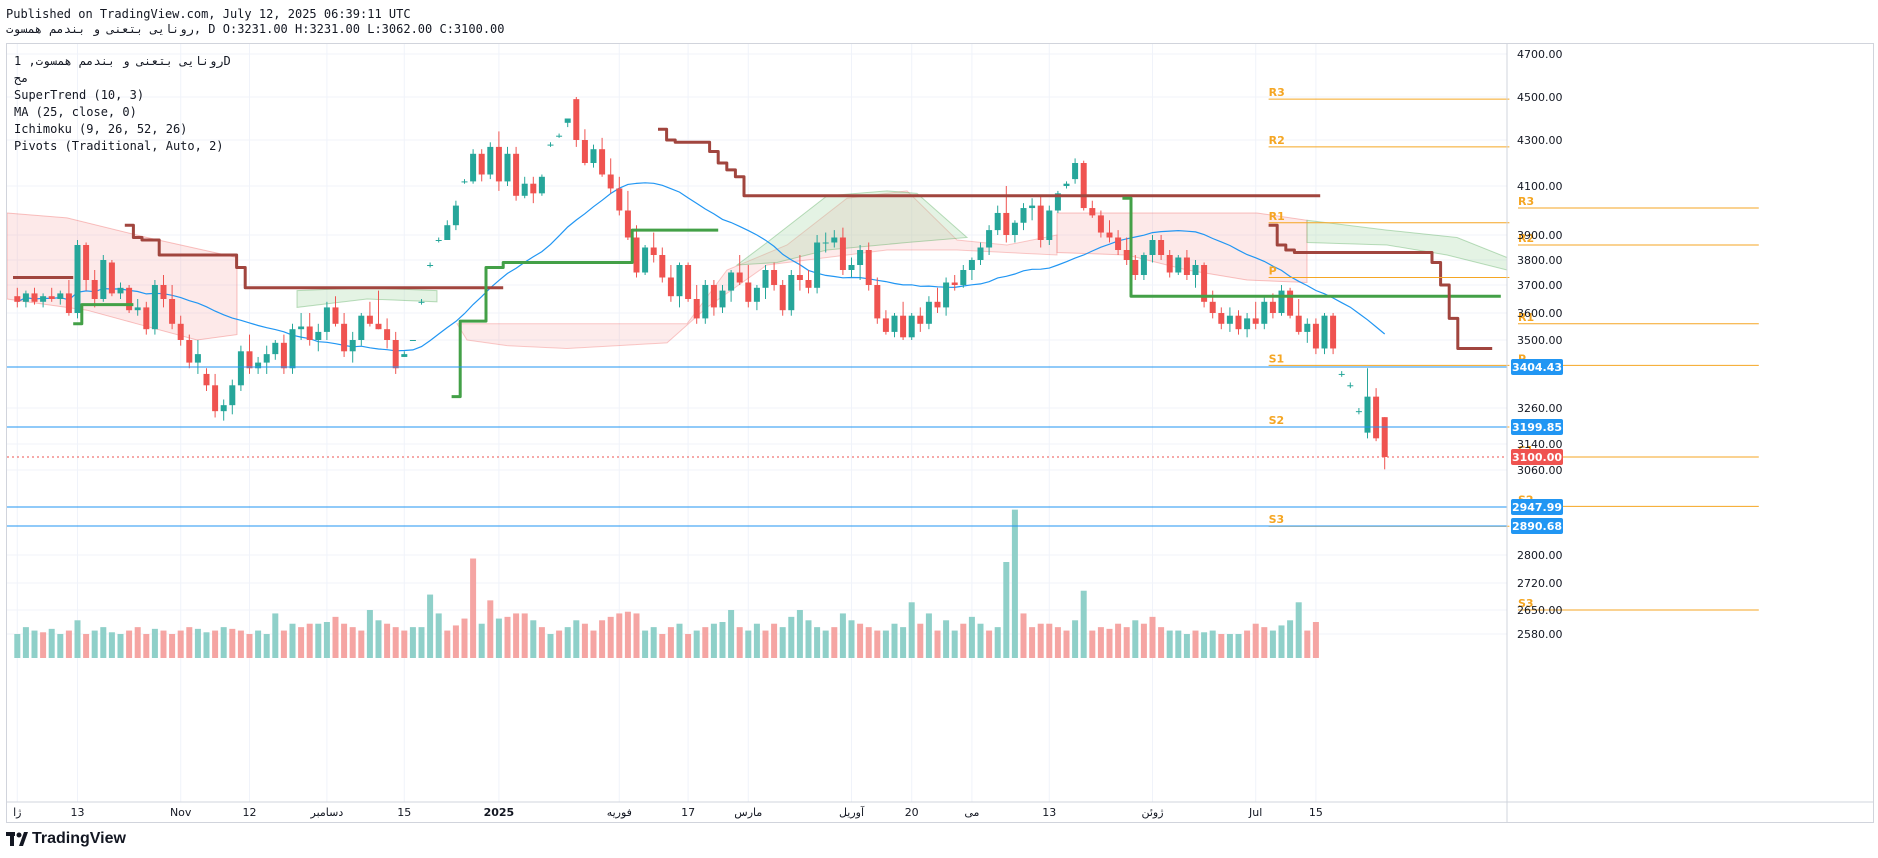  I want to click on time-tick-label: Nov, so click(181, 812).